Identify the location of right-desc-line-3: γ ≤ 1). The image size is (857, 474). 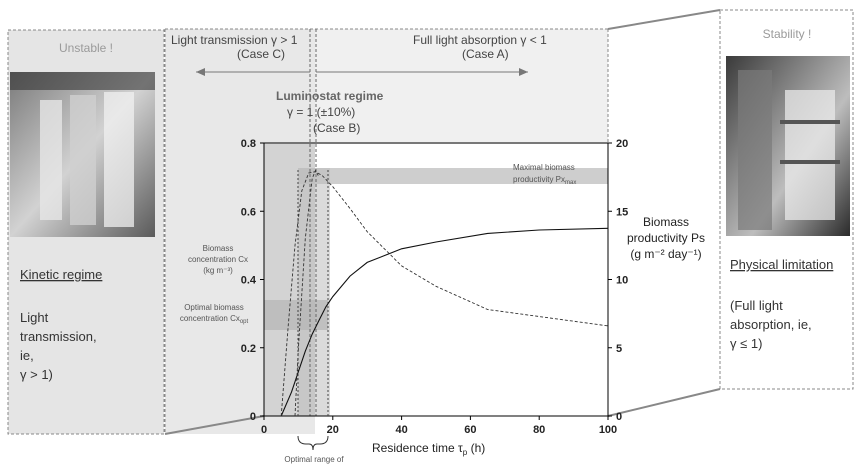
(746, 343).